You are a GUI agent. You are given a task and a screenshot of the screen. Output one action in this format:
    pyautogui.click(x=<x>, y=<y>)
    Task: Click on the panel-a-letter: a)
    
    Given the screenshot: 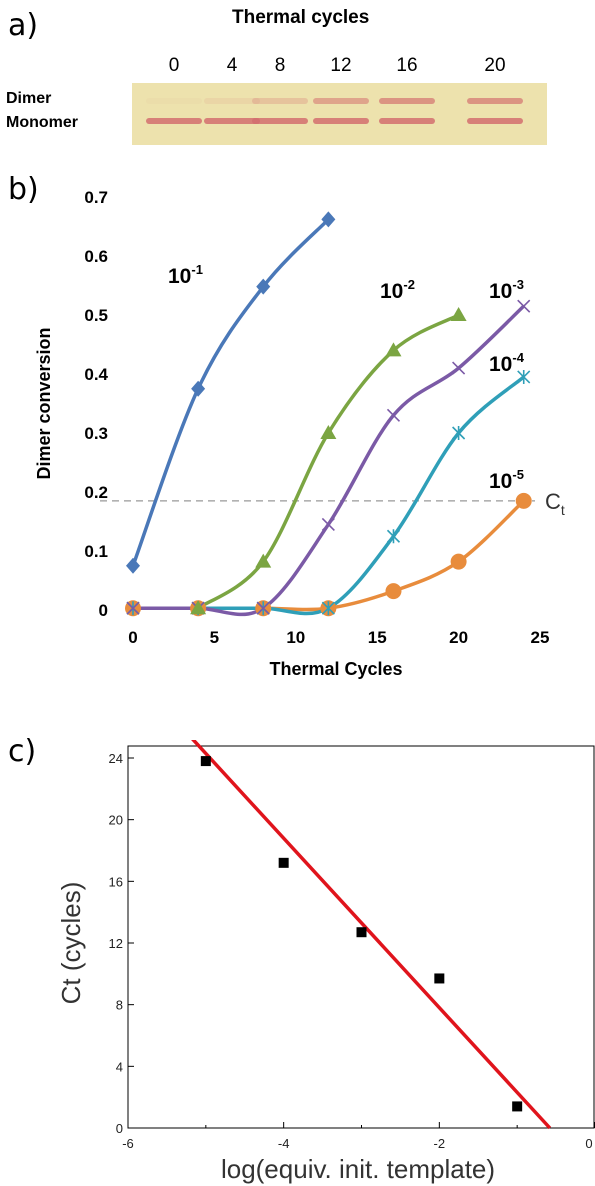 What is the action you would take?
    pyautogui.click(x=23, y=25)
    